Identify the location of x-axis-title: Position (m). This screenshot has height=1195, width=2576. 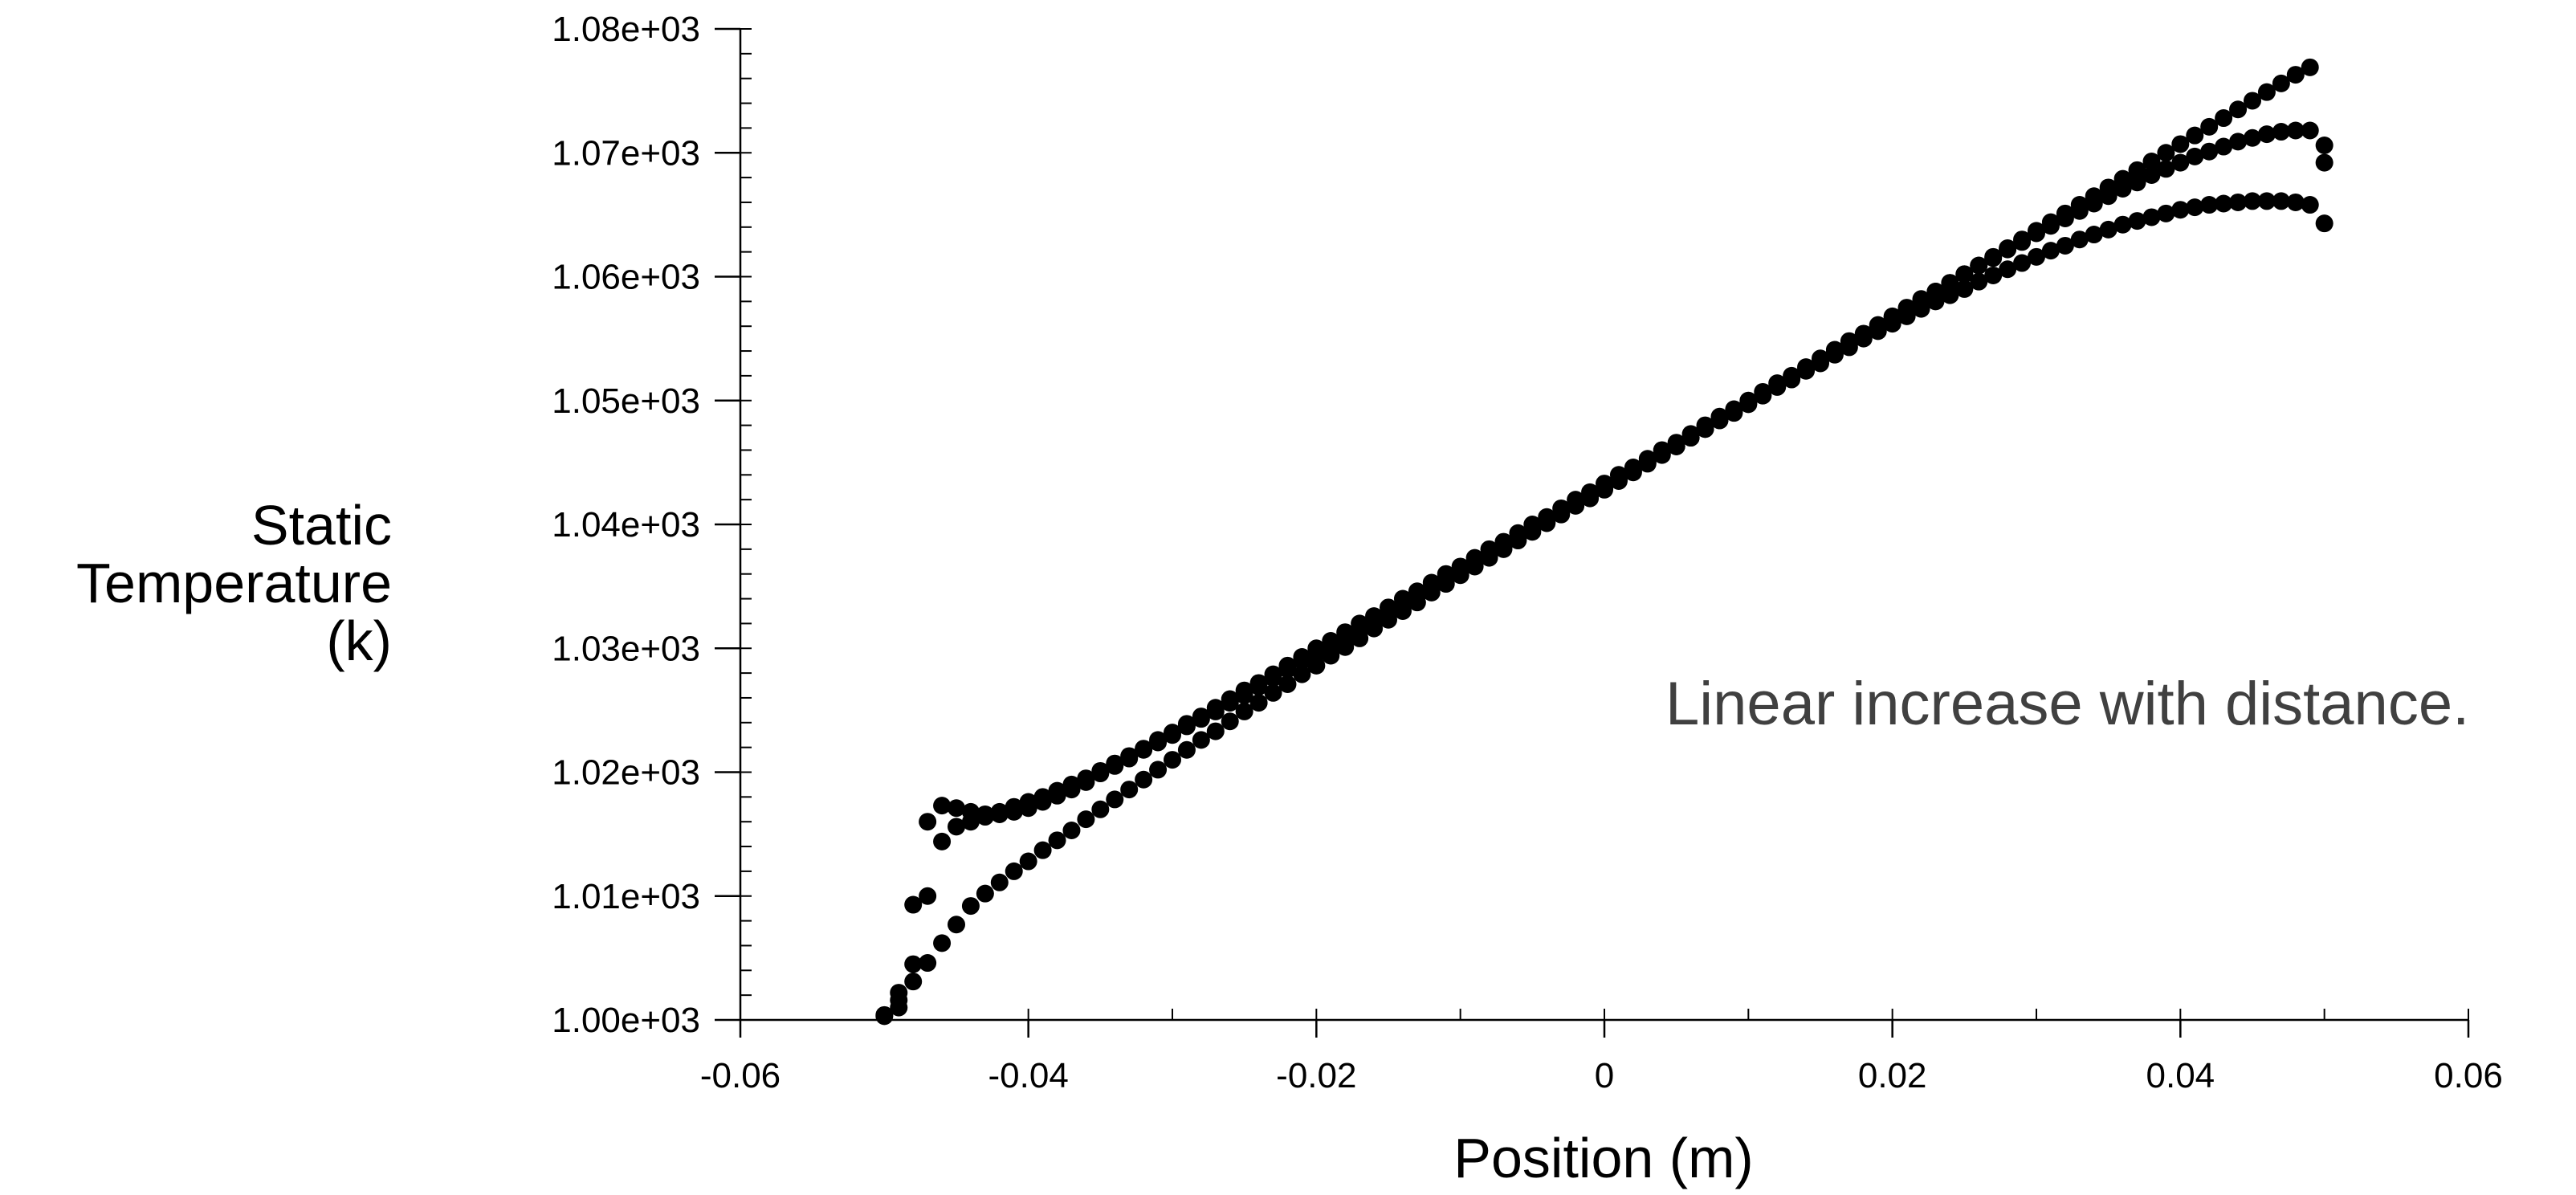
(1603, 1158).